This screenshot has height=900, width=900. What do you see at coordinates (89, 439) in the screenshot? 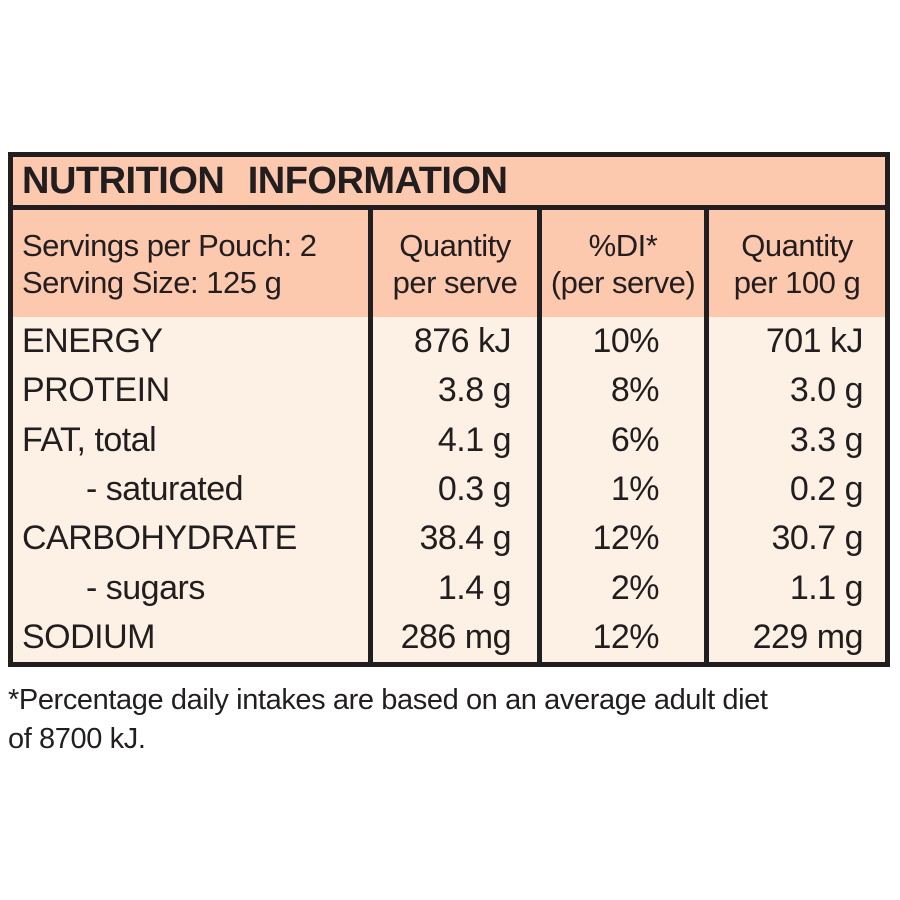
I see `row-label-fat-total: FAT, total` at bounding box center [89, 439].